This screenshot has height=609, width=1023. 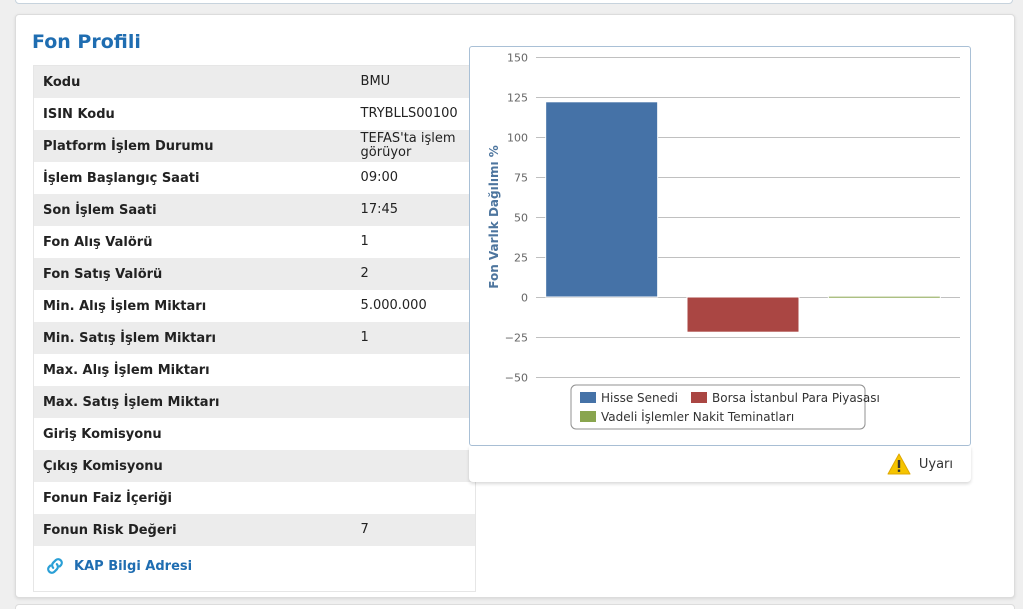 I want to click on info-row-label: Platform İşlem Durumu, so click(x=128, y=146).